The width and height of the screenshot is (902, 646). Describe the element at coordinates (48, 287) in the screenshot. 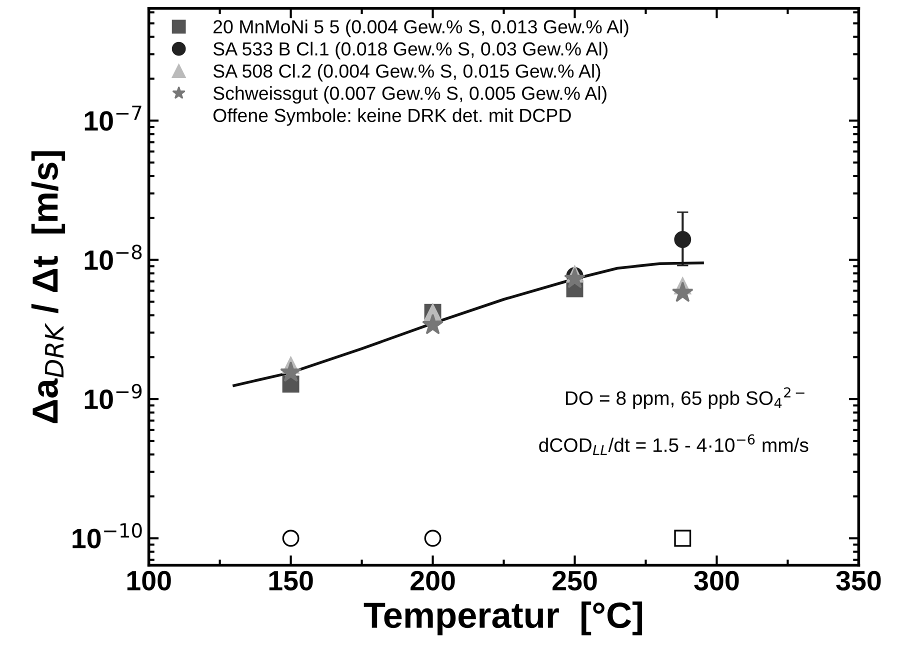

I see `y-axis-title: Δa$_{DRK}$ / Δt [m/s]` at that location.